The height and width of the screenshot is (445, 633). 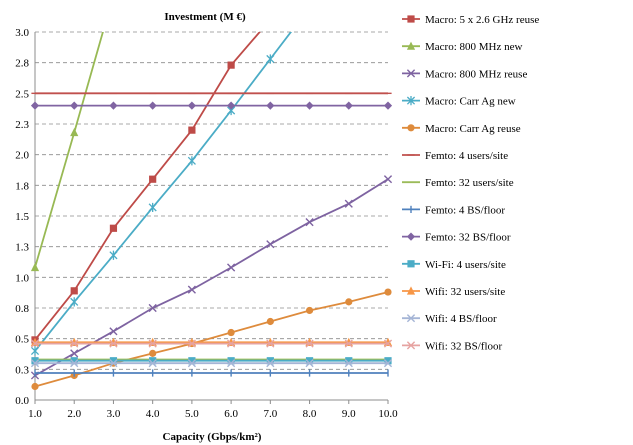 I want to click on legend-item: Wifi: 32 BS/floor, so click(x=452, y=346).